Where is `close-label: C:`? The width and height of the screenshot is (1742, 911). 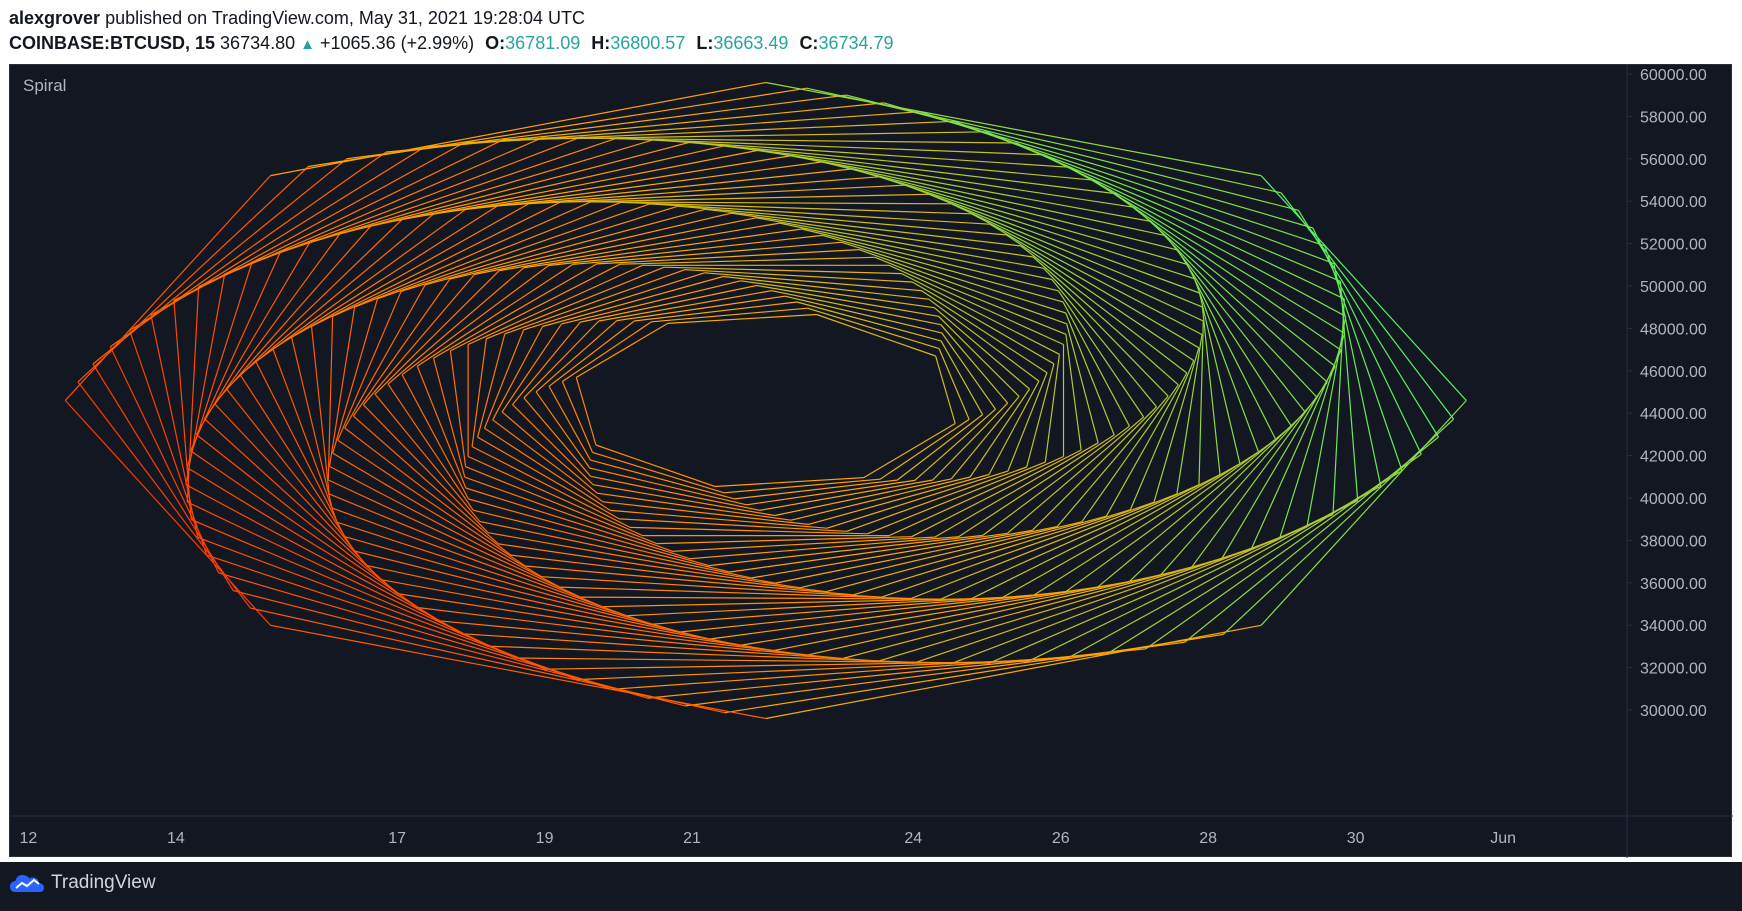
close-label: C: is located at coordinates (809, 43).